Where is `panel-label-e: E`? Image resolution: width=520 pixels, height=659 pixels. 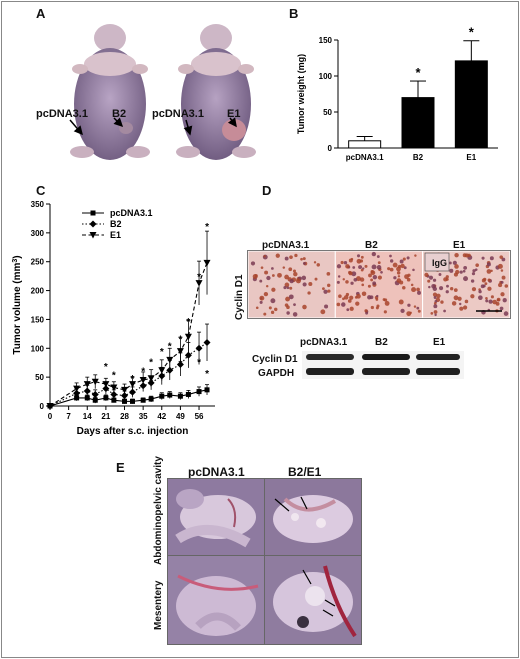 panel-label-e: E is located at coordinates (120, 467).